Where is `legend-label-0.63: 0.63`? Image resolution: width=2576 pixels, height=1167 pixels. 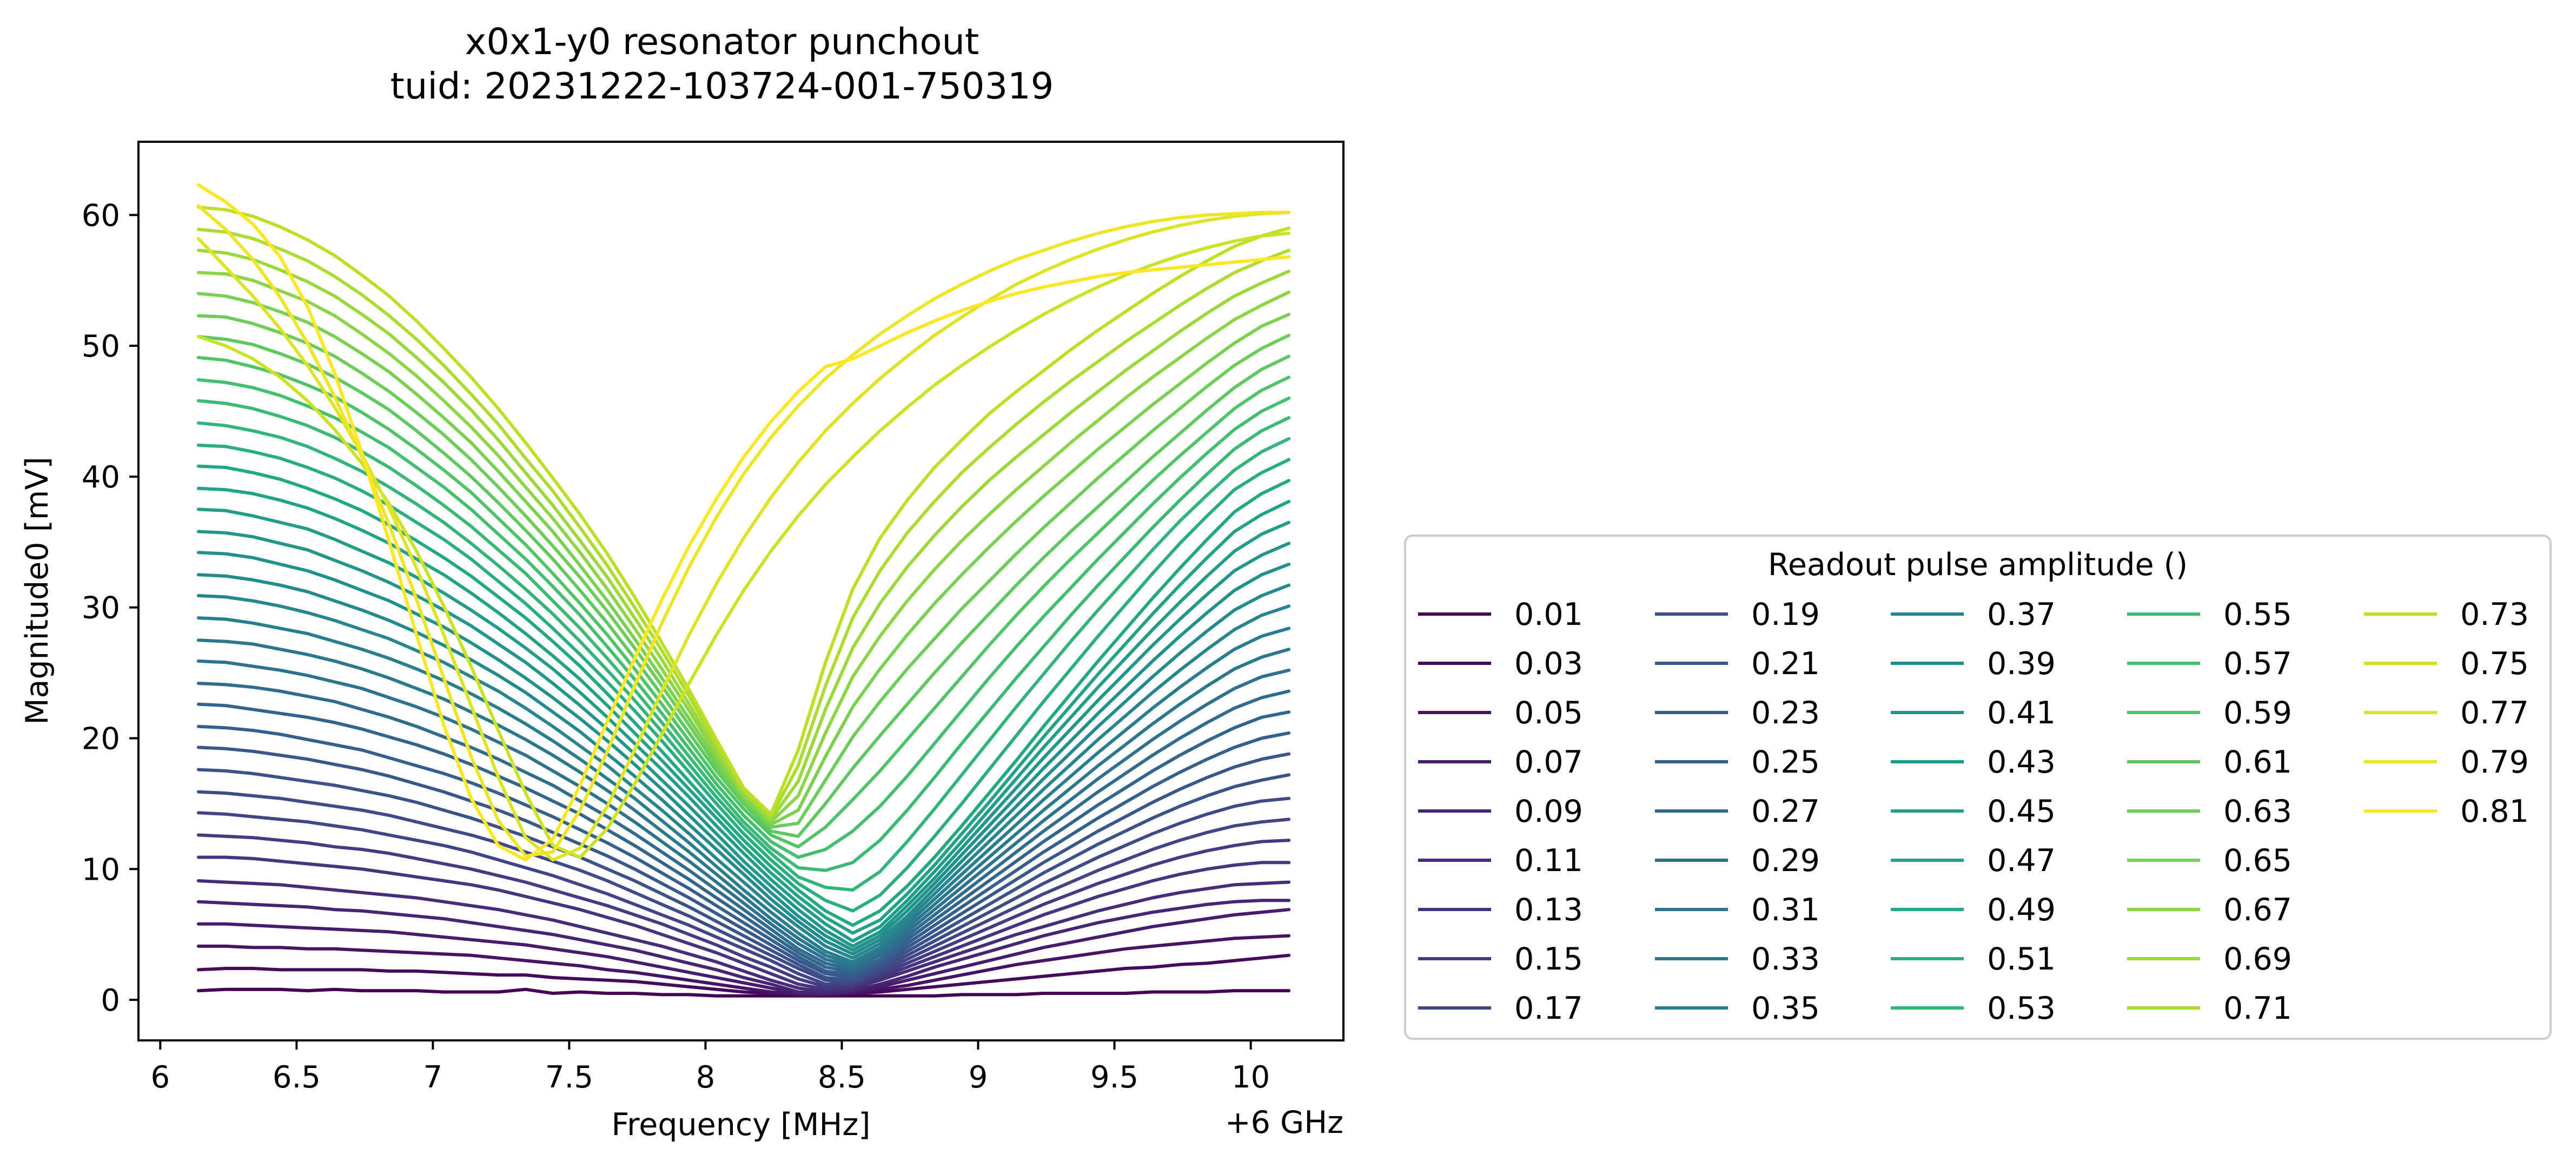 legend-label-0.63: 0.63 is located at coordinates (2258, 811).